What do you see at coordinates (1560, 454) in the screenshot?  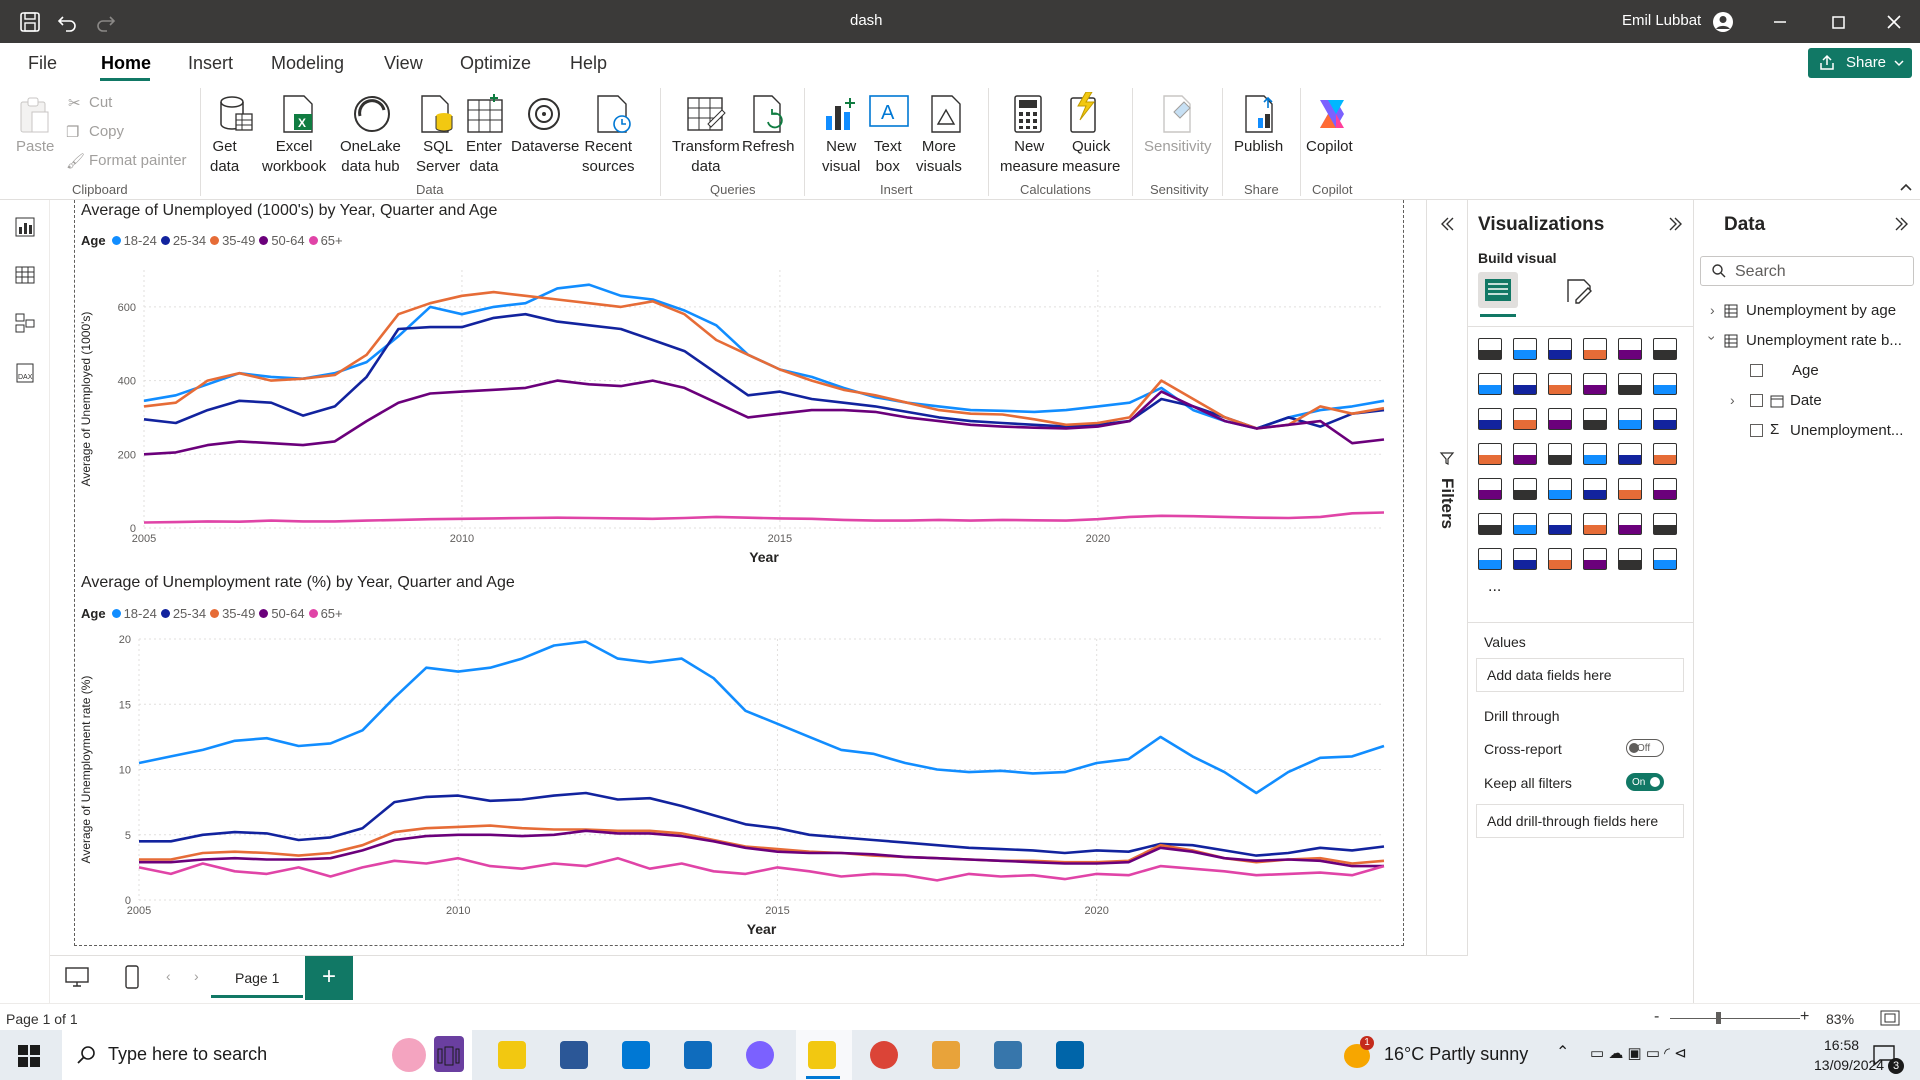 I see `viz-filled-map-icon` at bounding box center [1560, 454].